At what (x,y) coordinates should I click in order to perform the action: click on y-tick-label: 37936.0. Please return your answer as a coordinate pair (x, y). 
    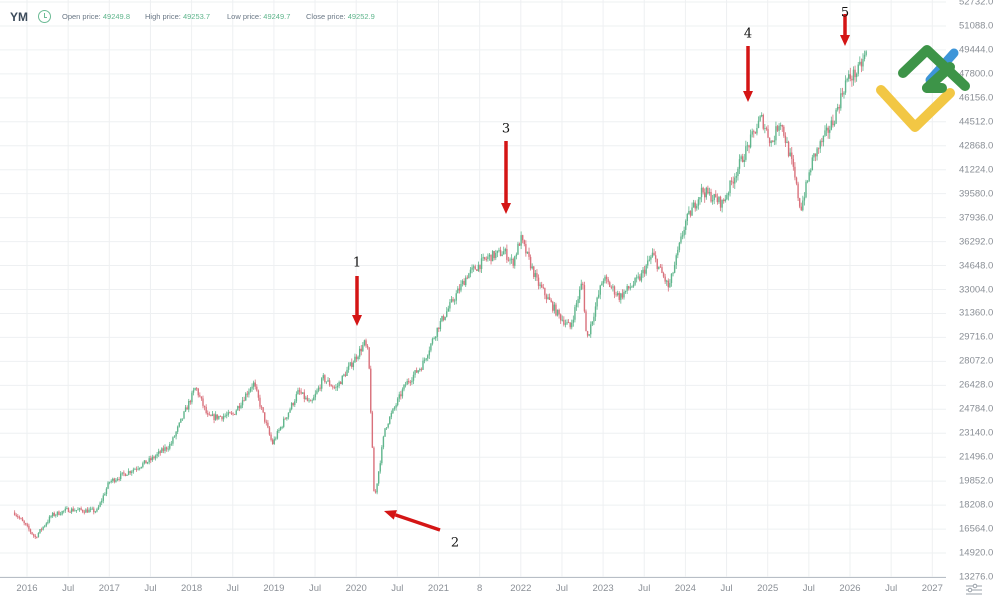
    Looking at the image, I should click on (976, 218).